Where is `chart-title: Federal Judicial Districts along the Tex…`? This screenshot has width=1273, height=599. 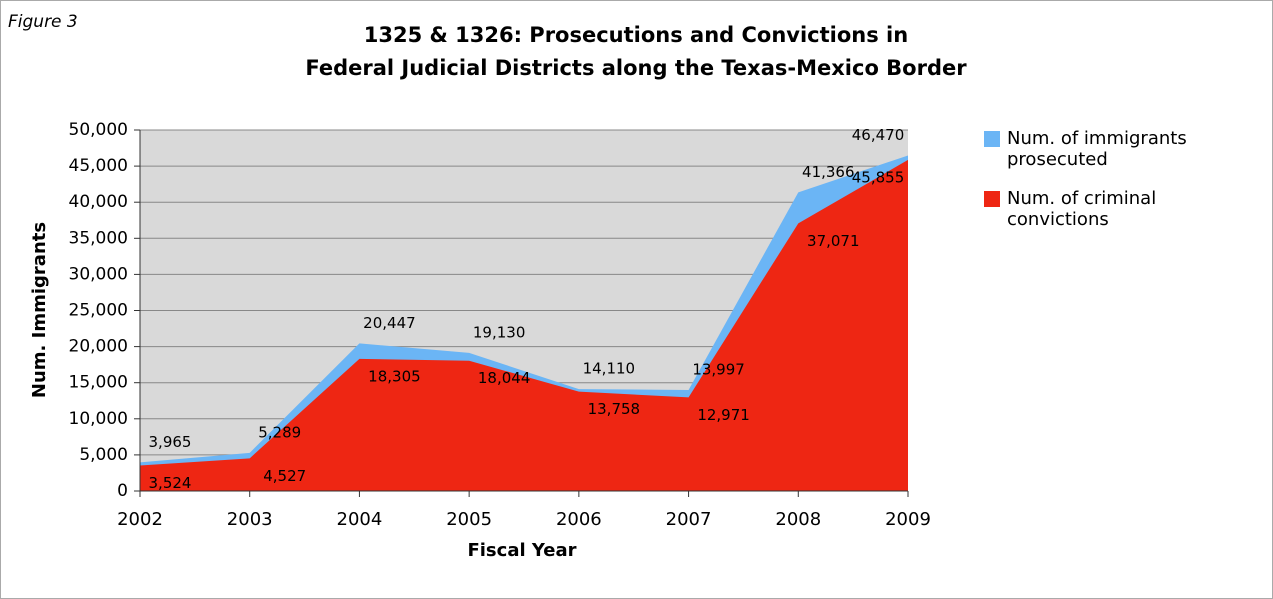
chart-title: Federal Judicial Districts along the Tex… is located at coordinates (636, 68).